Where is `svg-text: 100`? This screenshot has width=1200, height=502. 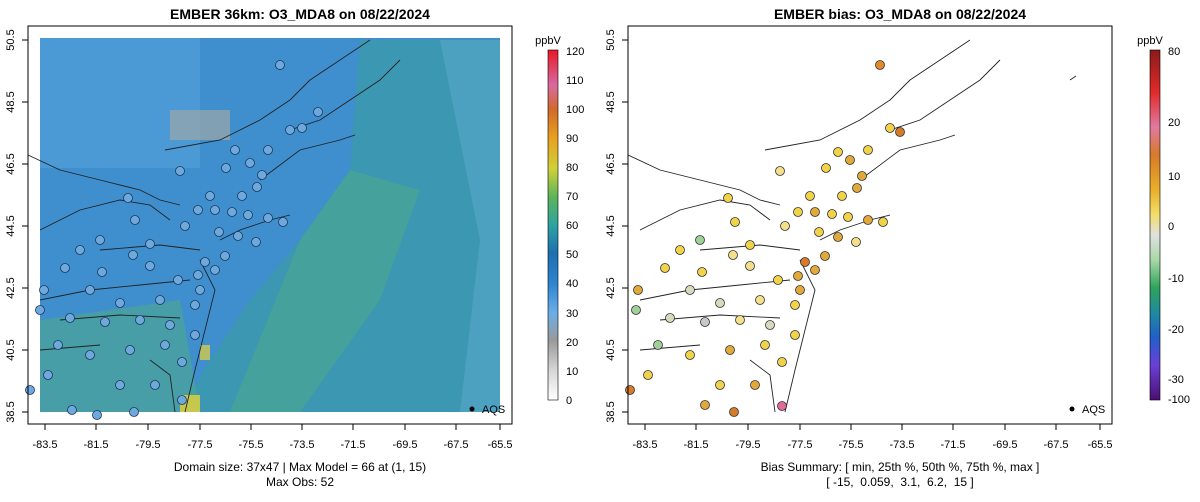 svg-text: 100 is located at coordinates (575, 110).